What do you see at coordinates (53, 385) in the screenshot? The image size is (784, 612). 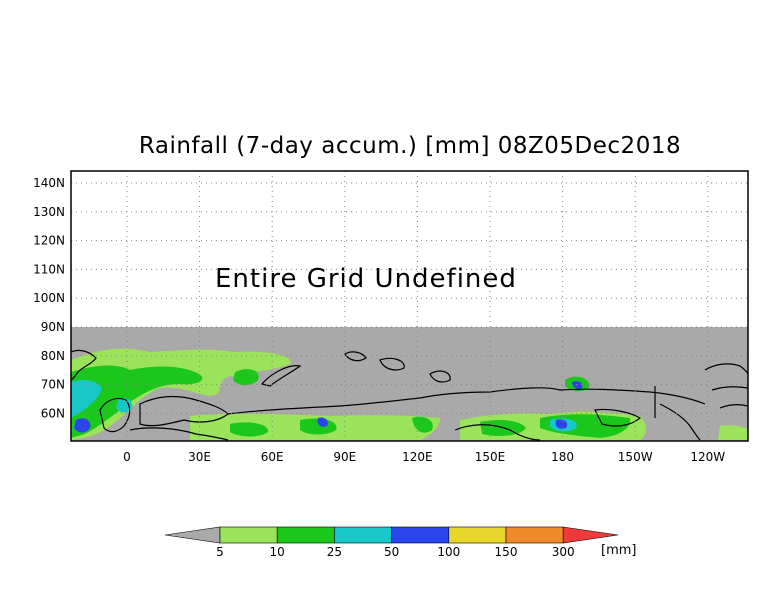 I see `lat-tick-label: 70N` at bounding box center [53, 385].